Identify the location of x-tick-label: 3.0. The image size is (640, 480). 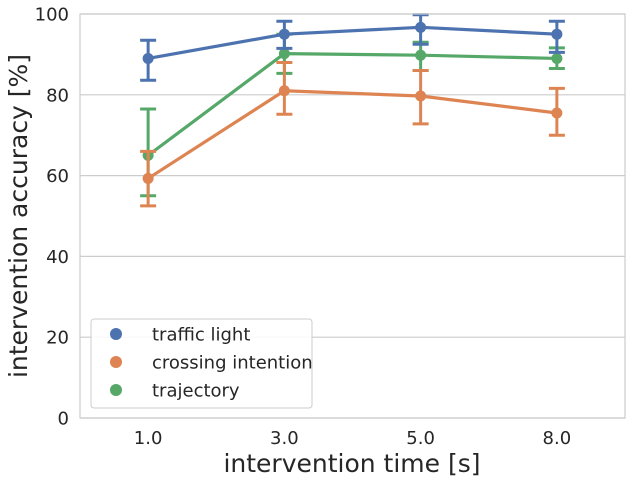
(284, 438).